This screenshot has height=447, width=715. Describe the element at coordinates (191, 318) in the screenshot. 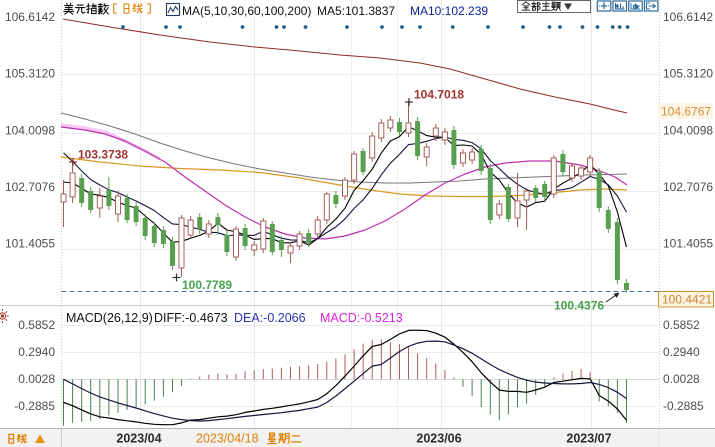

I see `svg-text: DIFF:-0.4673` at that location.